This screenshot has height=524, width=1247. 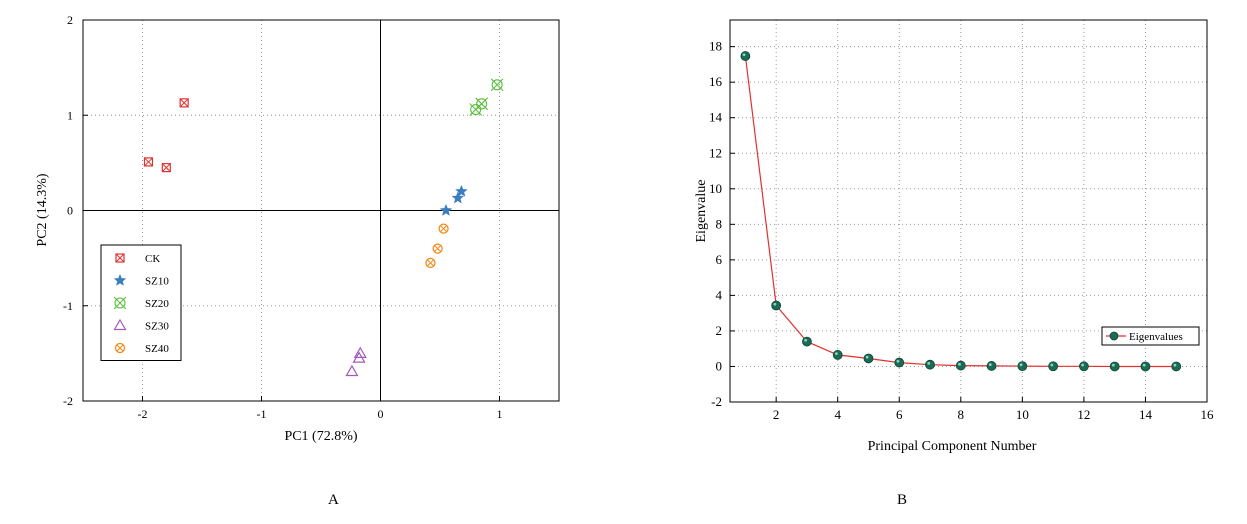 What do you see at coordinates (68, 306) in the screenshot?
I see `y-tick-label: -1` at bounding box center [68, 306].